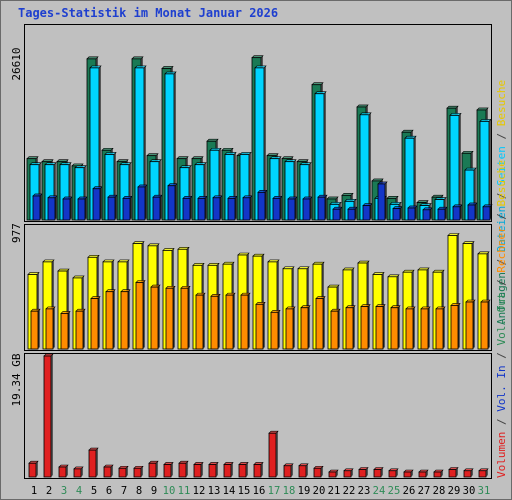 This screenshot has width=512, height=500. Describe the element at coordinates (399, 327) in the screenshot. I see `bar-rechner-day-25-side` at that location.